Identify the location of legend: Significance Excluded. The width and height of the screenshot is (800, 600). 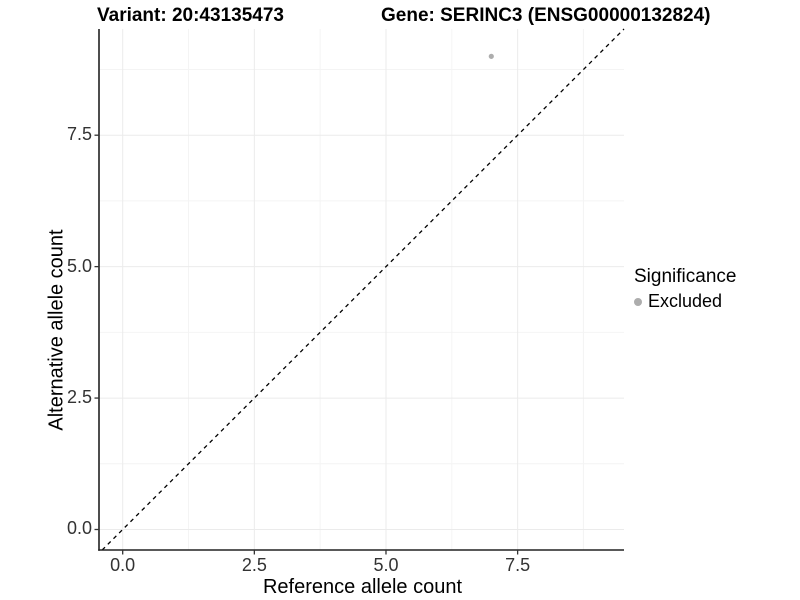
(685, 289).